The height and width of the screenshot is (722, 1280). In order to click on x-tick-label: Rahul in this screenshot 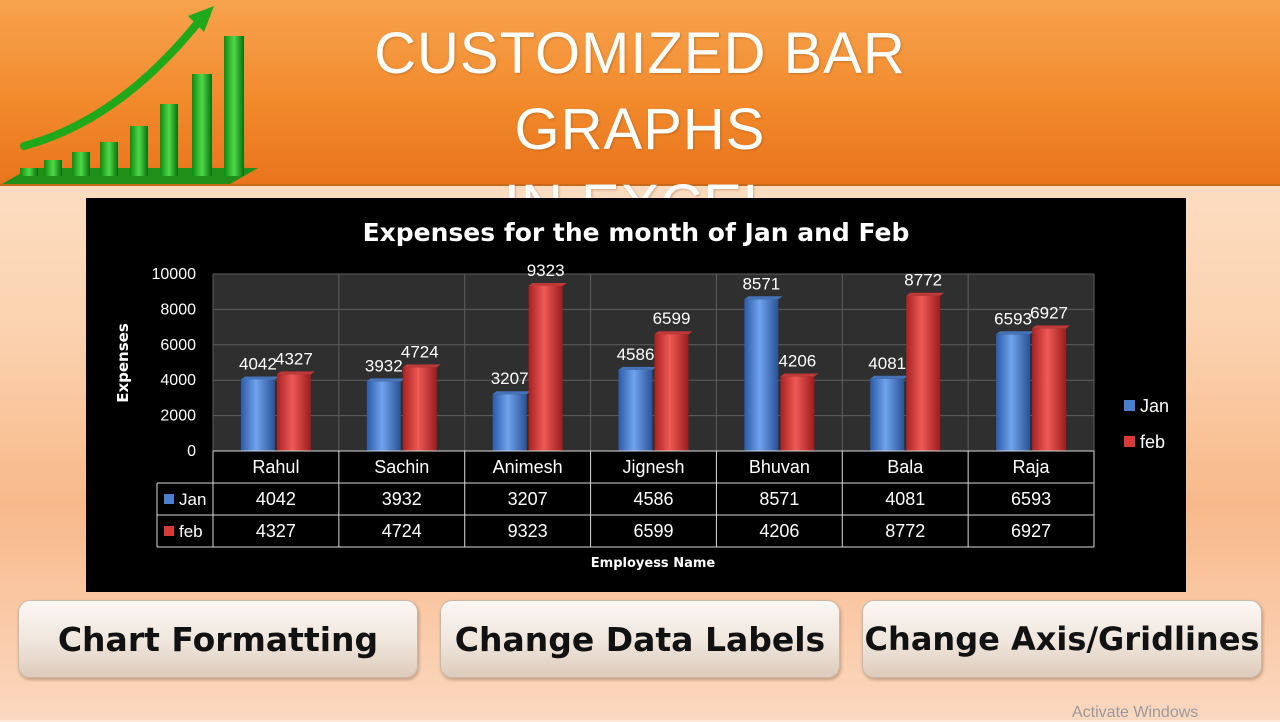, I will do `click(275, 467)`.